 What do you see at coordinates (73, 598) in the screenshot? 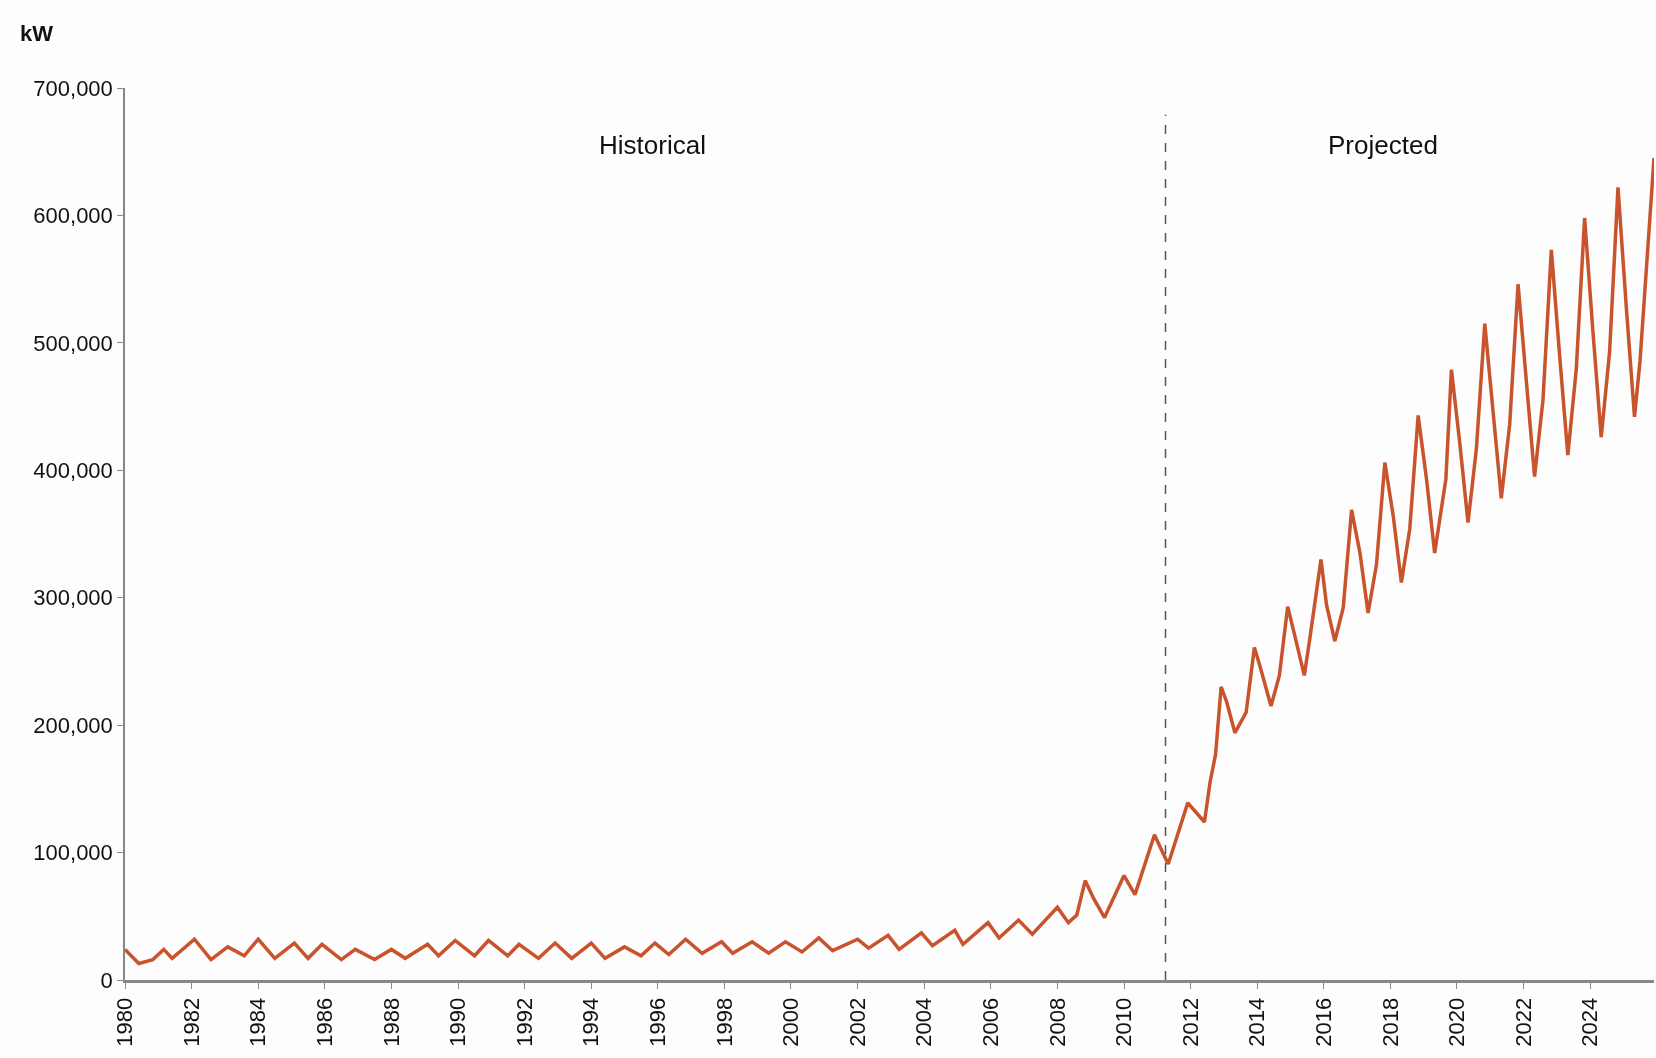
I see `y-tick-label: 300,000` at bounding box center [73, 598].